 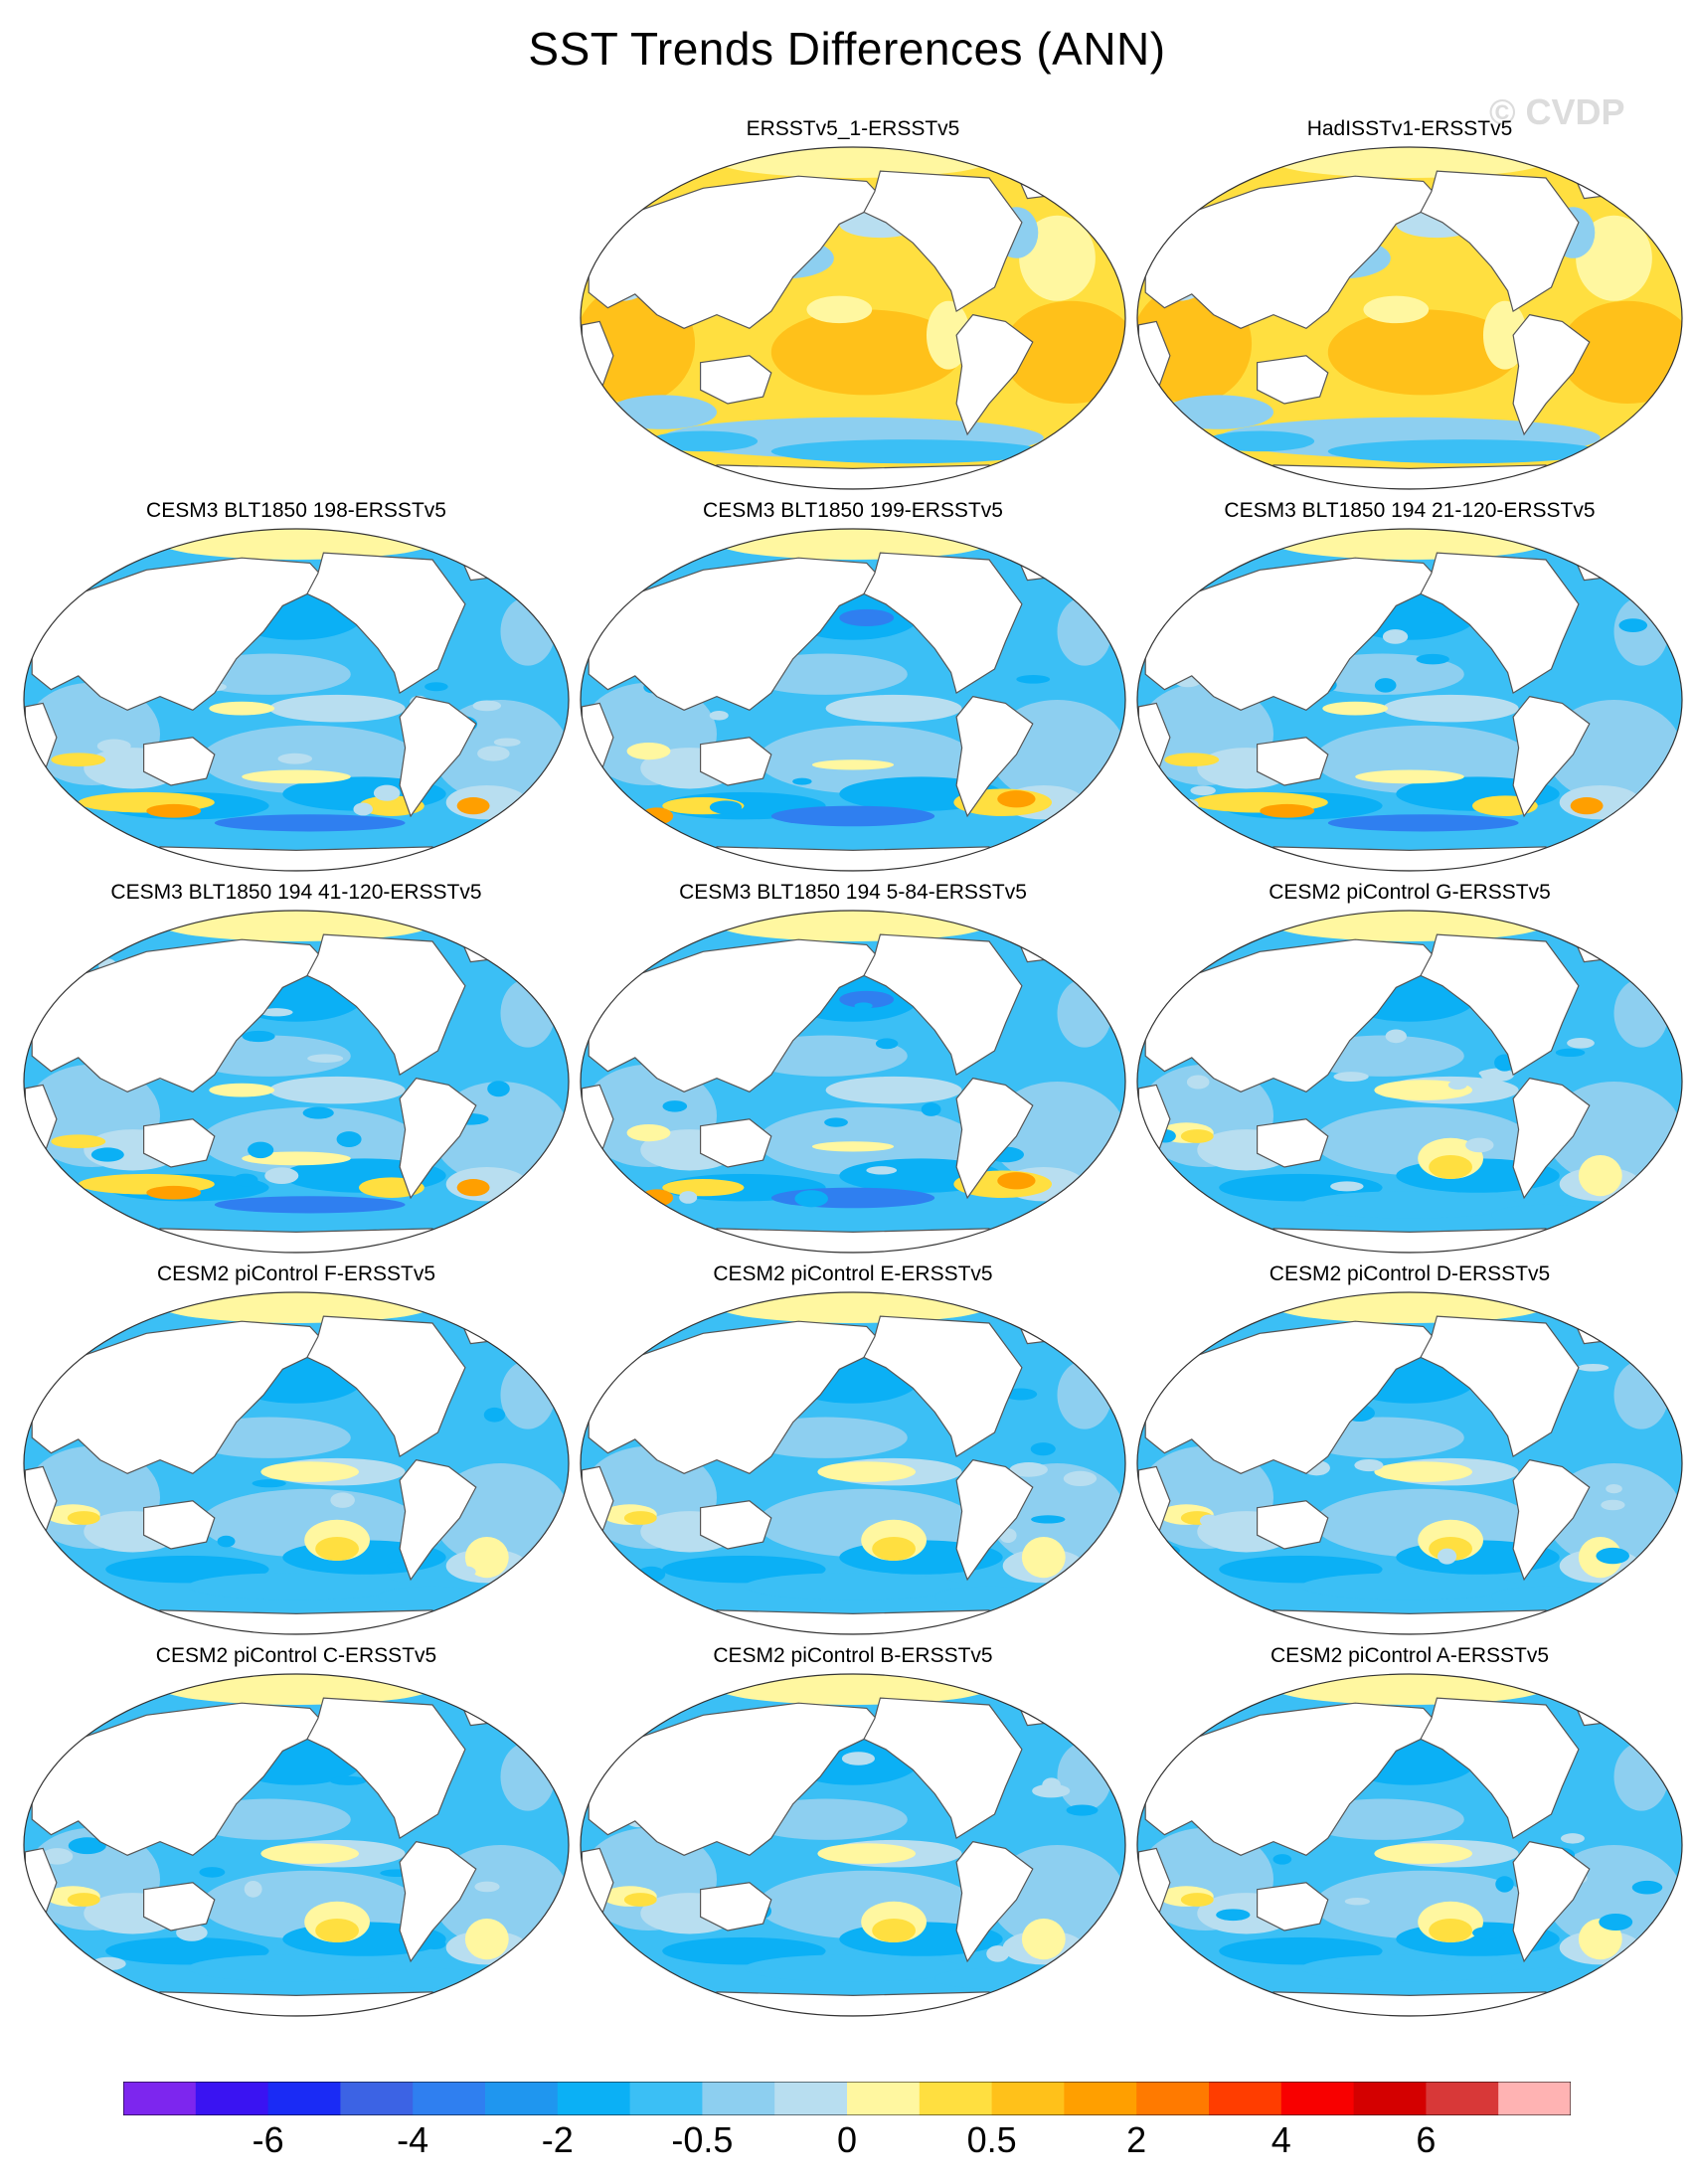 I want to click on panel-title: ERSSTv5_1-ERSSTv5, so click(x=853, y=128).